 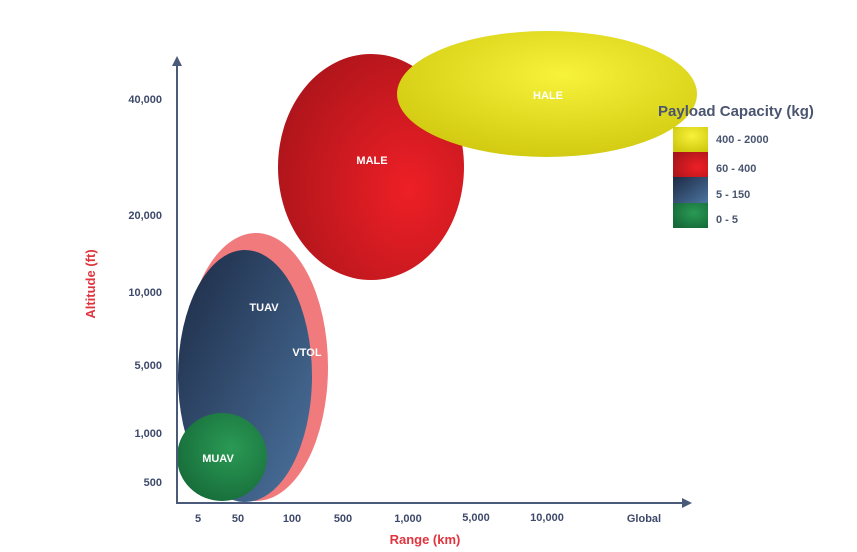 What do you see at coordinates (425, 539) in the screenshot?
I see `x-axis-title: Range (km)` at bounding box center [425, 539].